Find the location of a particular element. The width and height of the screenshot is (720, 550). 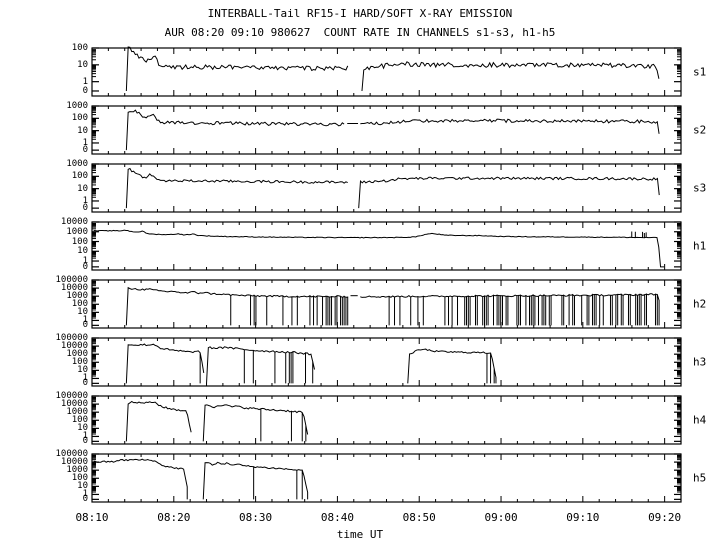

ytick-h3-100: 100 is located at coordinates (79, 362).